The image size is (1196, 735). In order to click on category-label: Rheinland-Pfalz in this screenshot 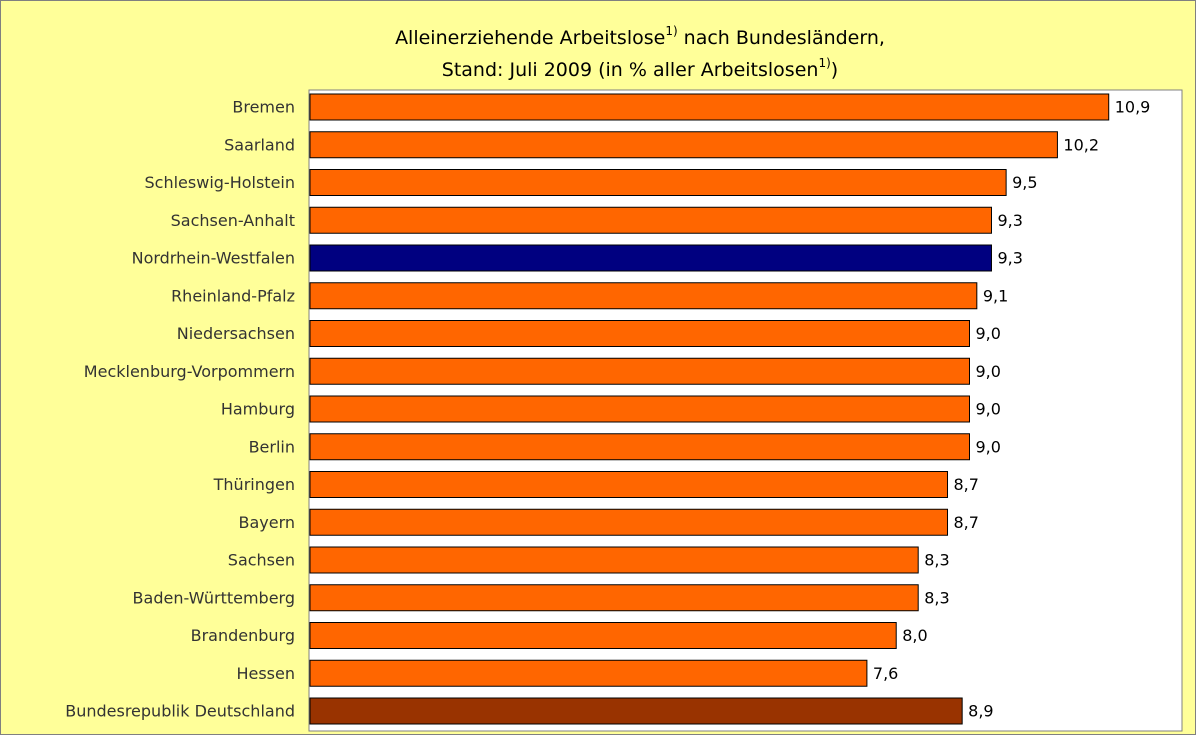, I will do `click(233, 295)`.